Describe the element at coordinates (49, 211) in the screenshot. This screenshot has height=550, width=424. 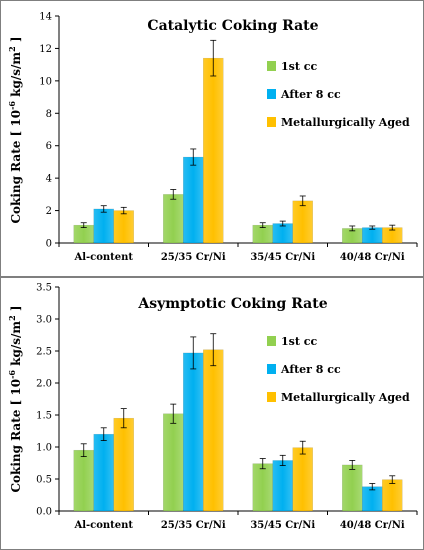
I see `y-tick-label: 2` at that location.